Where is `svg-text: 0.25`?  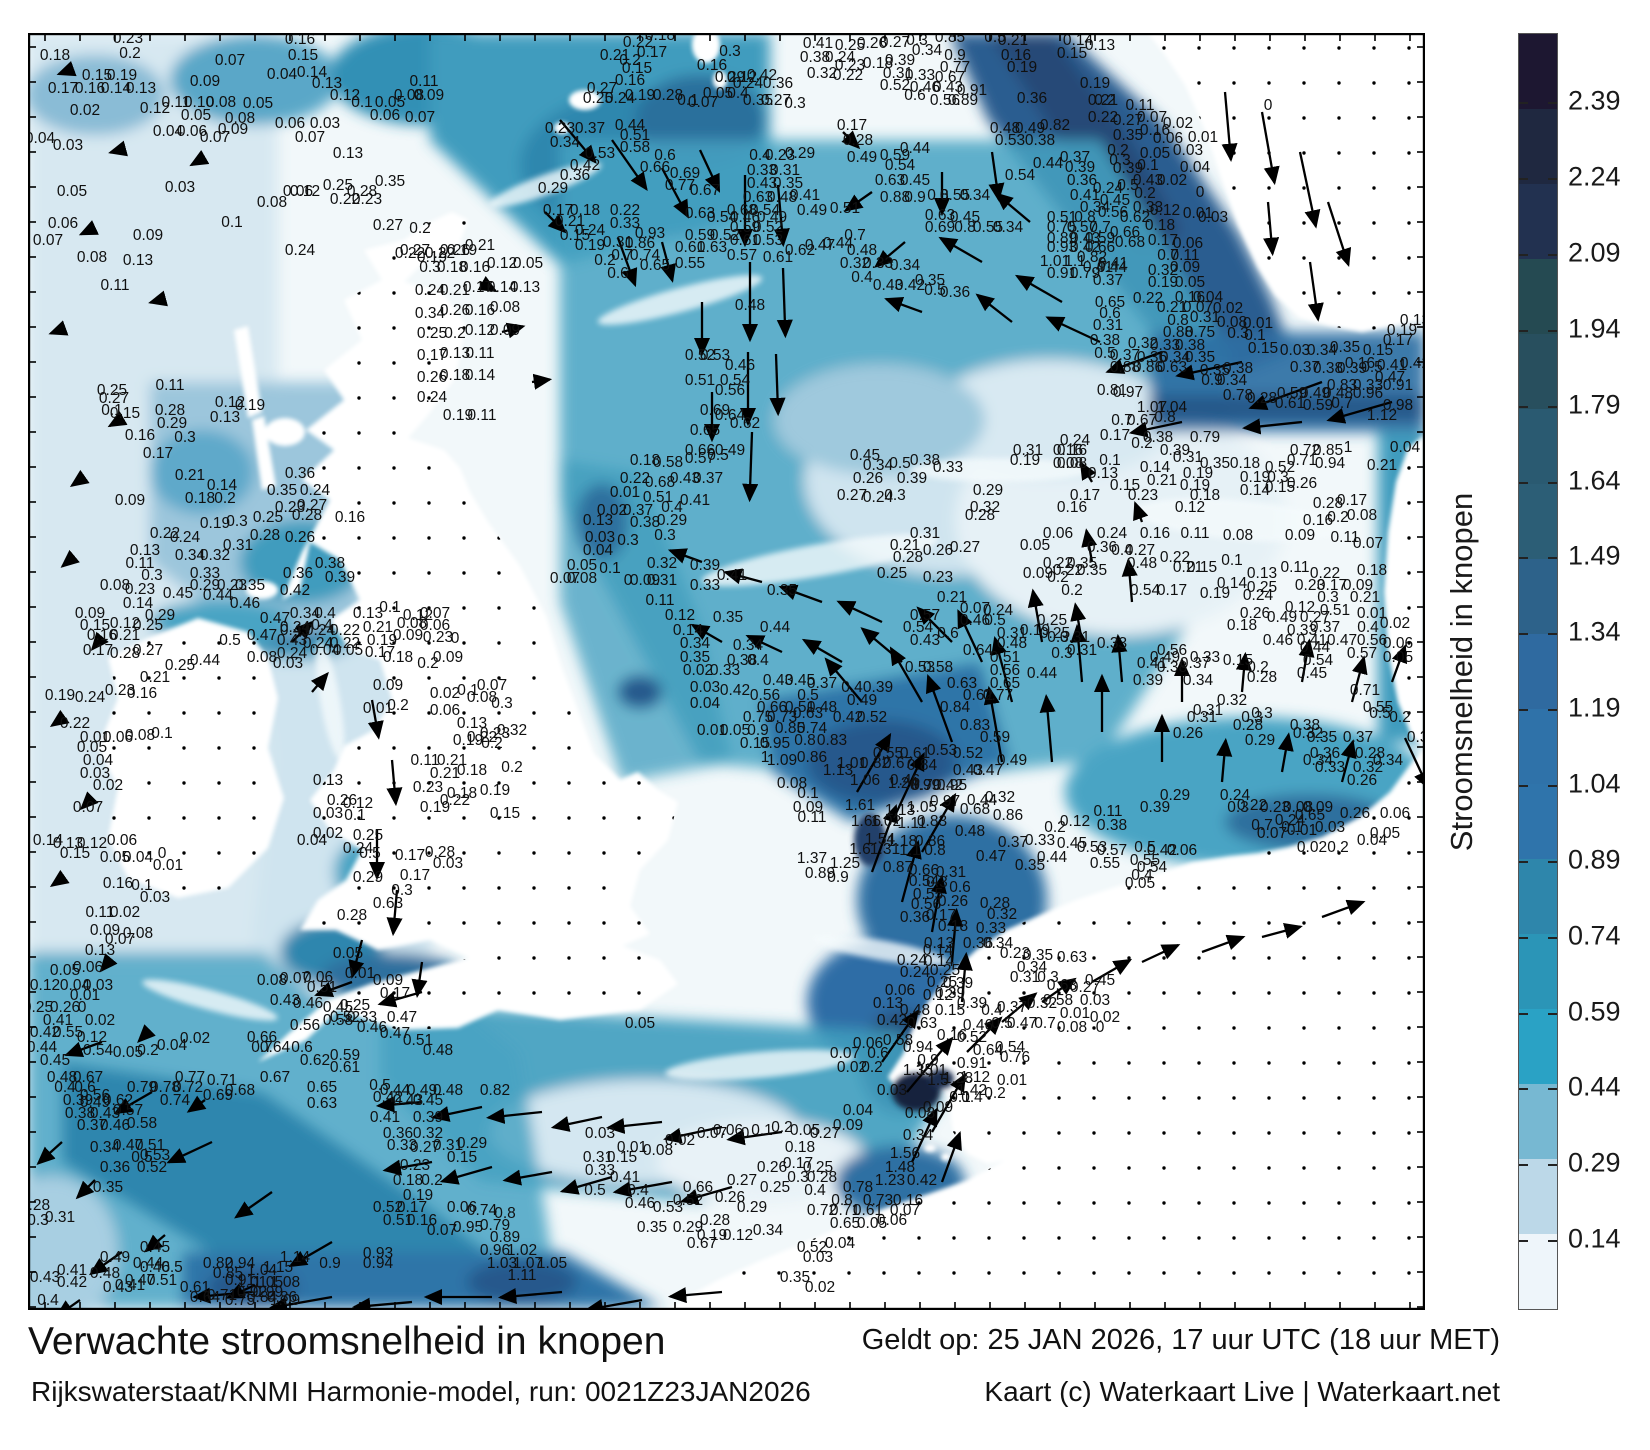 svg-text: 0.25 is located at coordinates (892, 573).